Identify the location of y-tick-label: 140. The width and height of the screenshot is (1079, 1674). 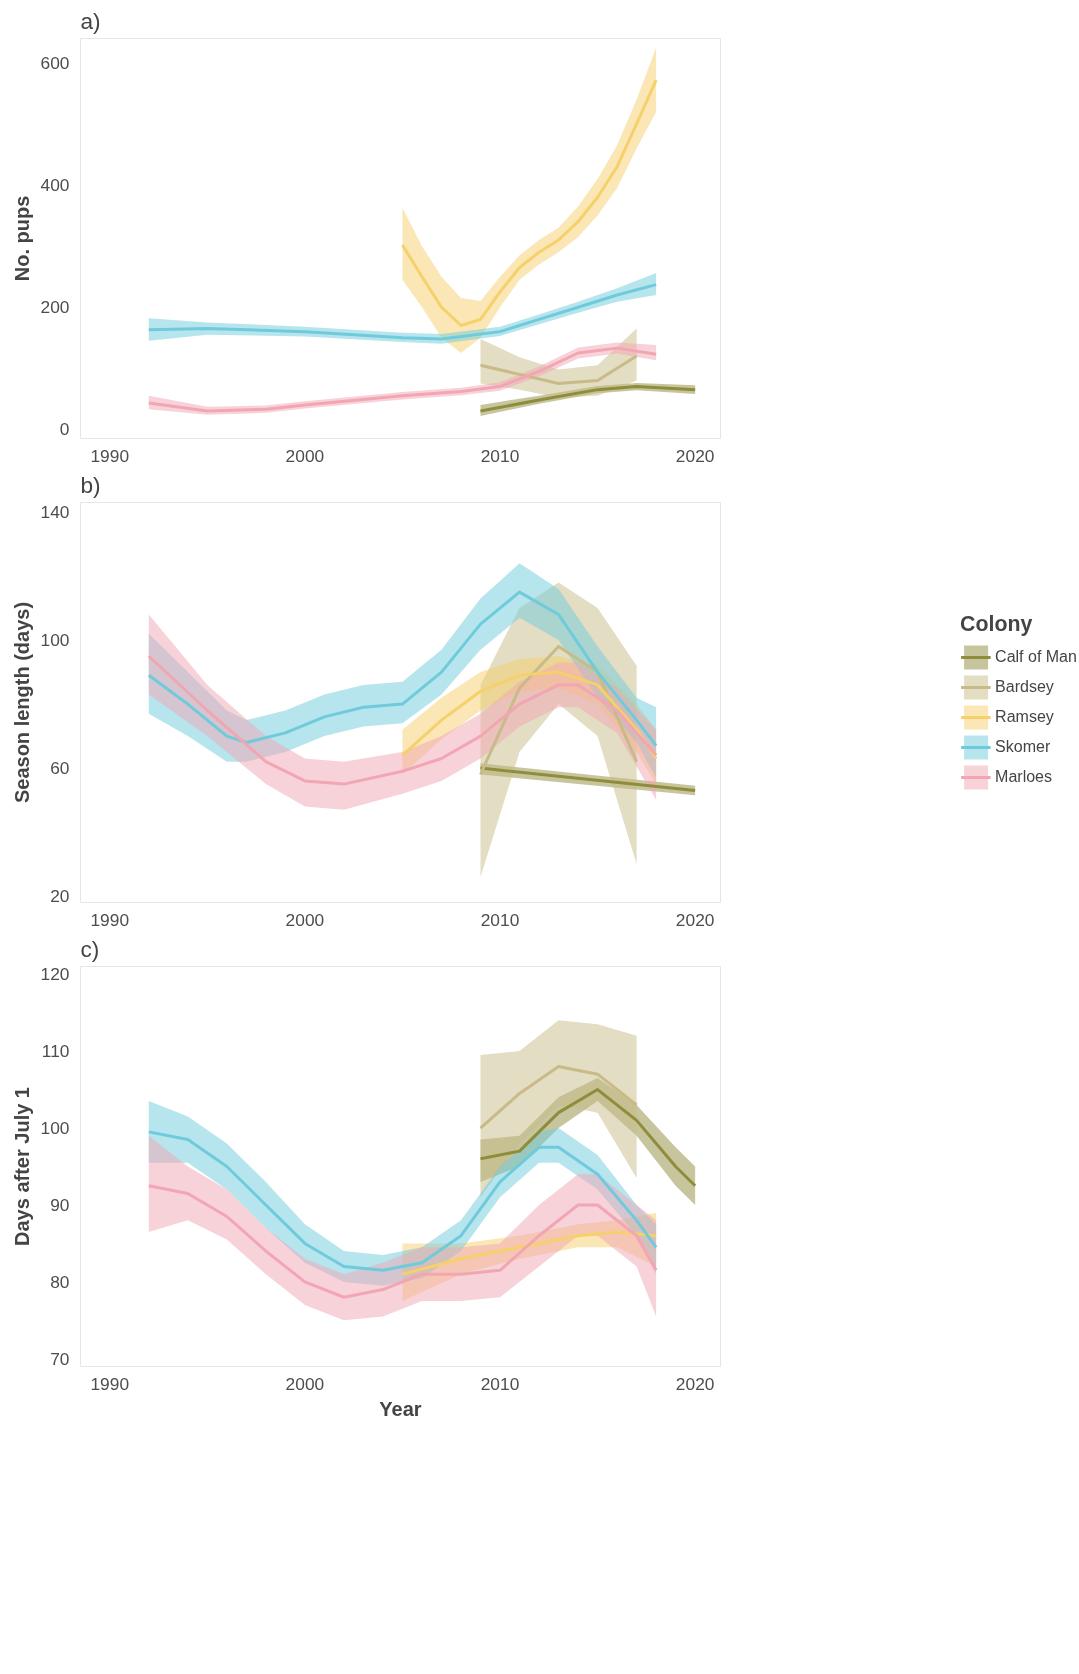
(55, 512).